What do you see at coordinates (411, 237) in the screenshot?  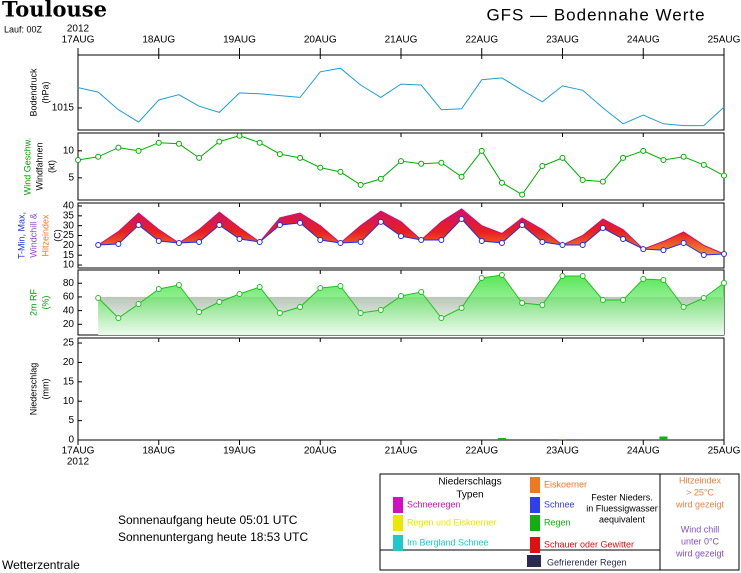 I see `temperature-line` at bounding box center [411, 237].